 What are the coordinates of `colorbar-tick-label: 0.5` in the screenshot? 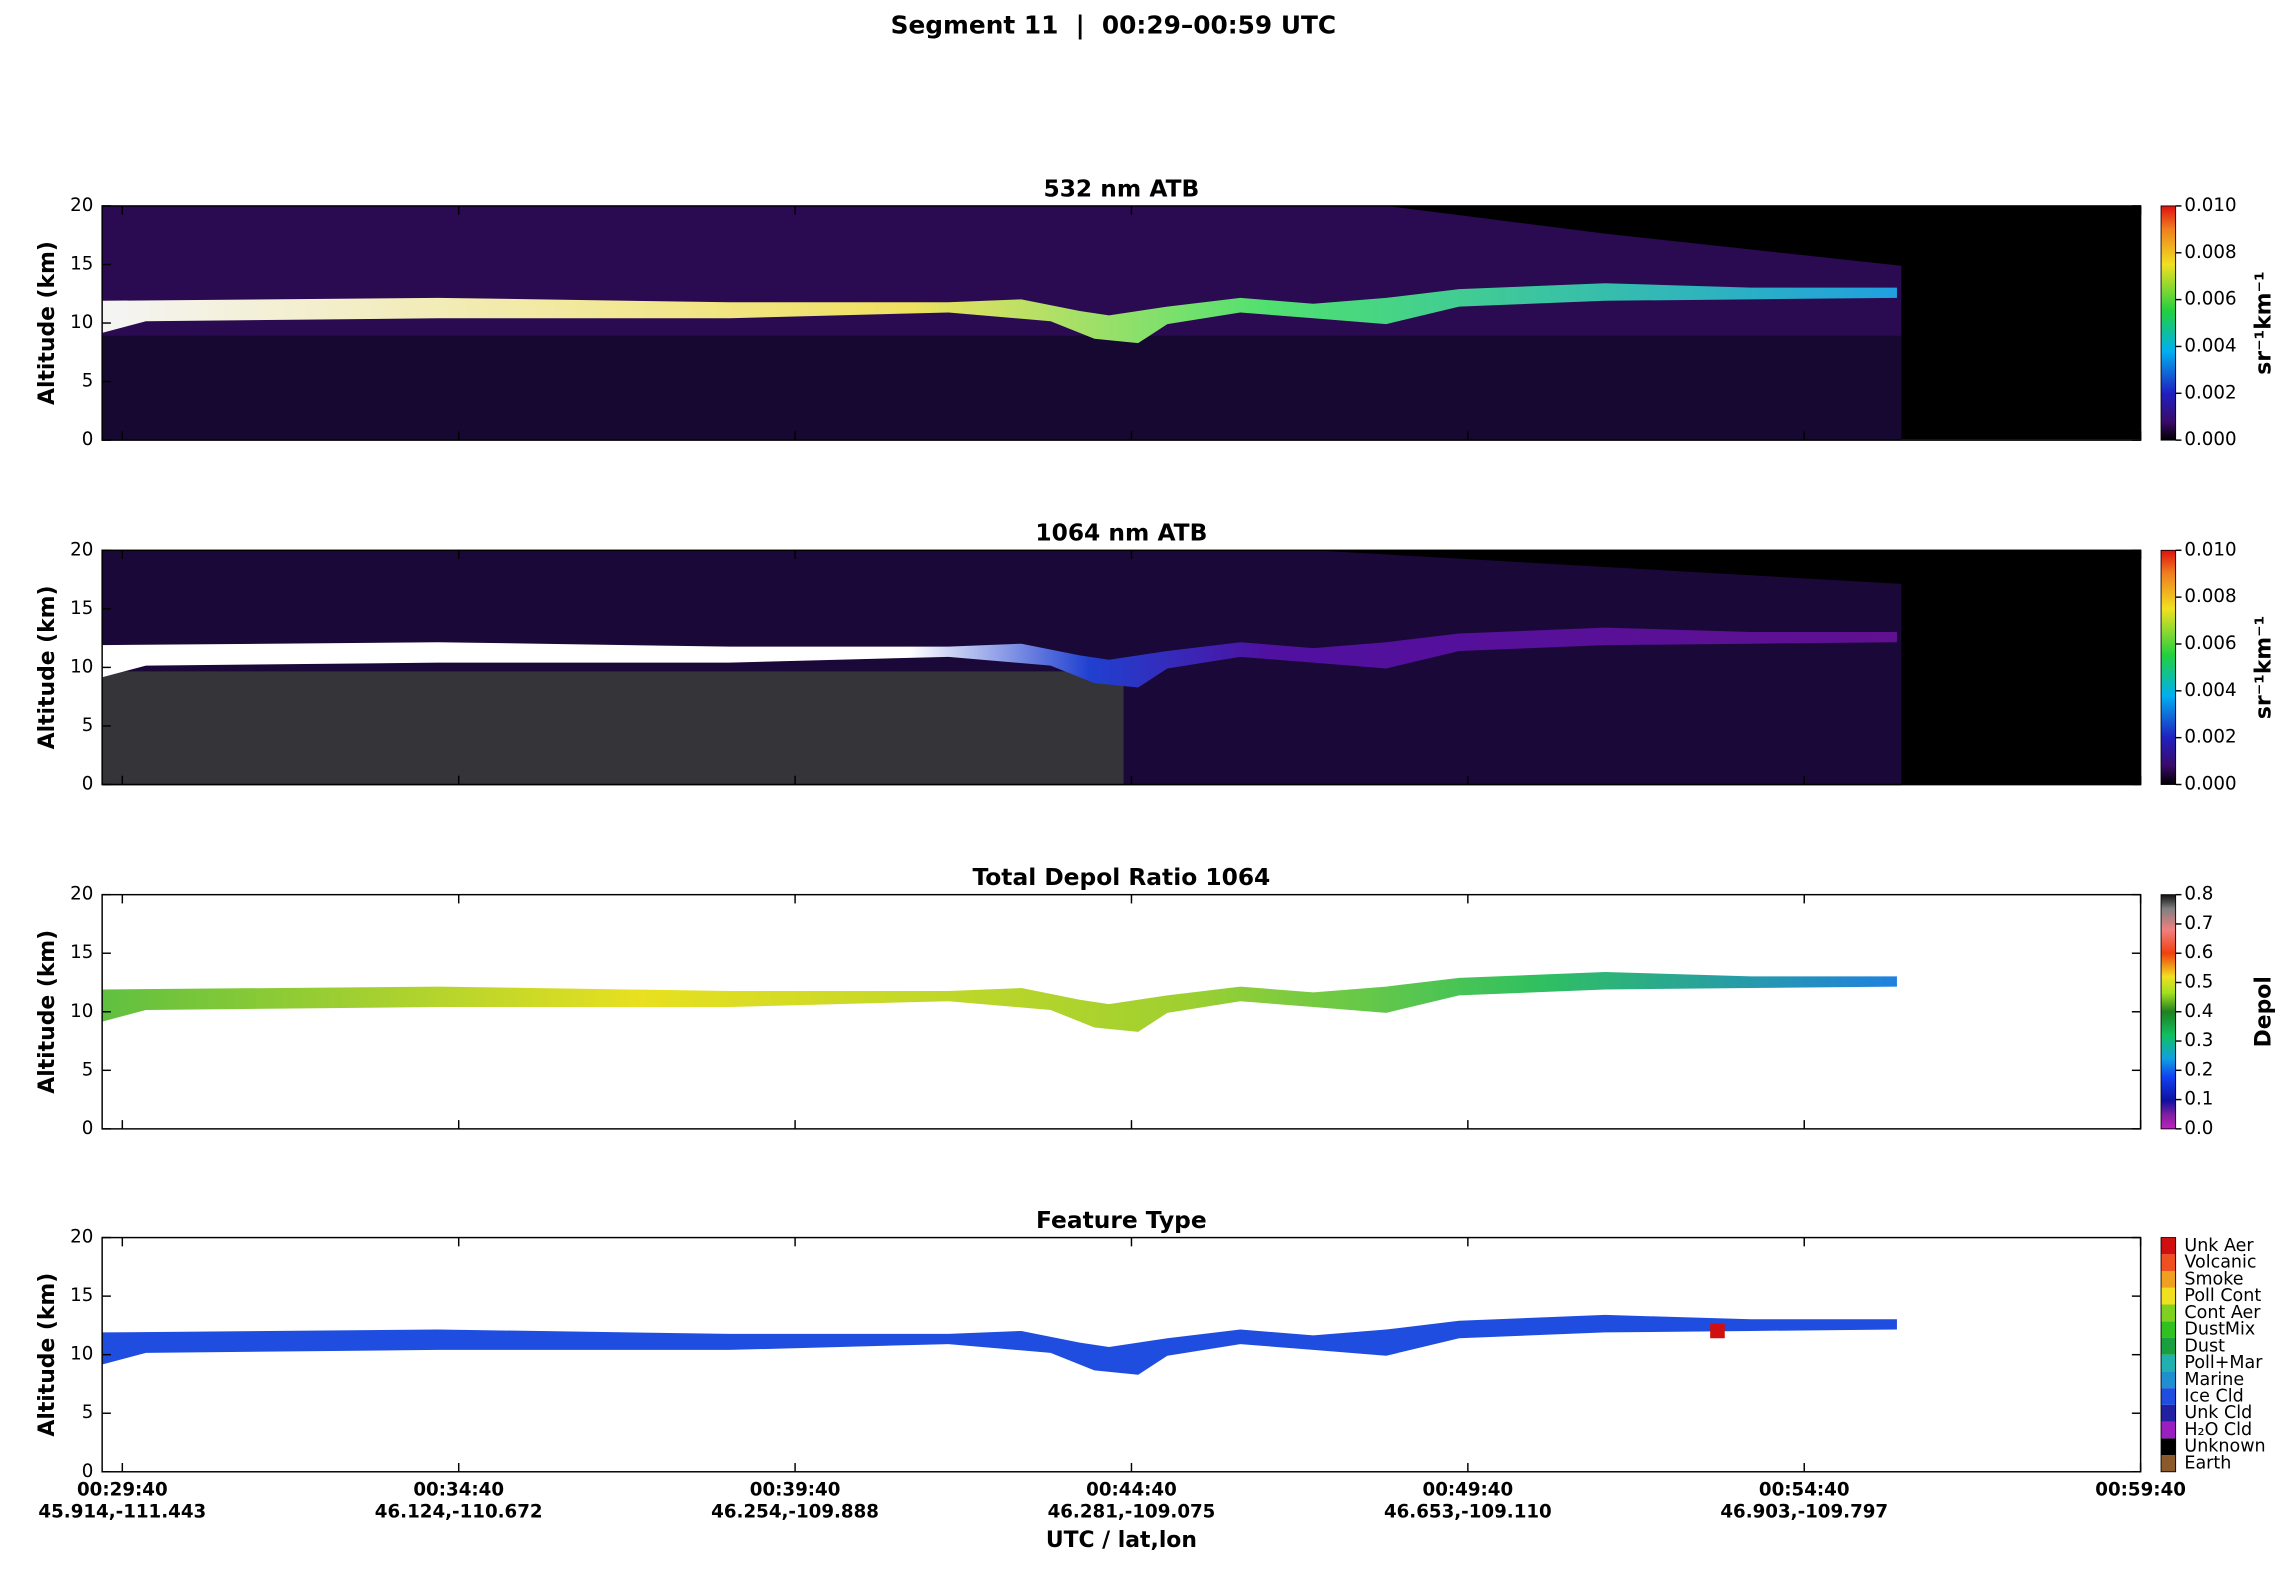 It's located at (2198, 981).